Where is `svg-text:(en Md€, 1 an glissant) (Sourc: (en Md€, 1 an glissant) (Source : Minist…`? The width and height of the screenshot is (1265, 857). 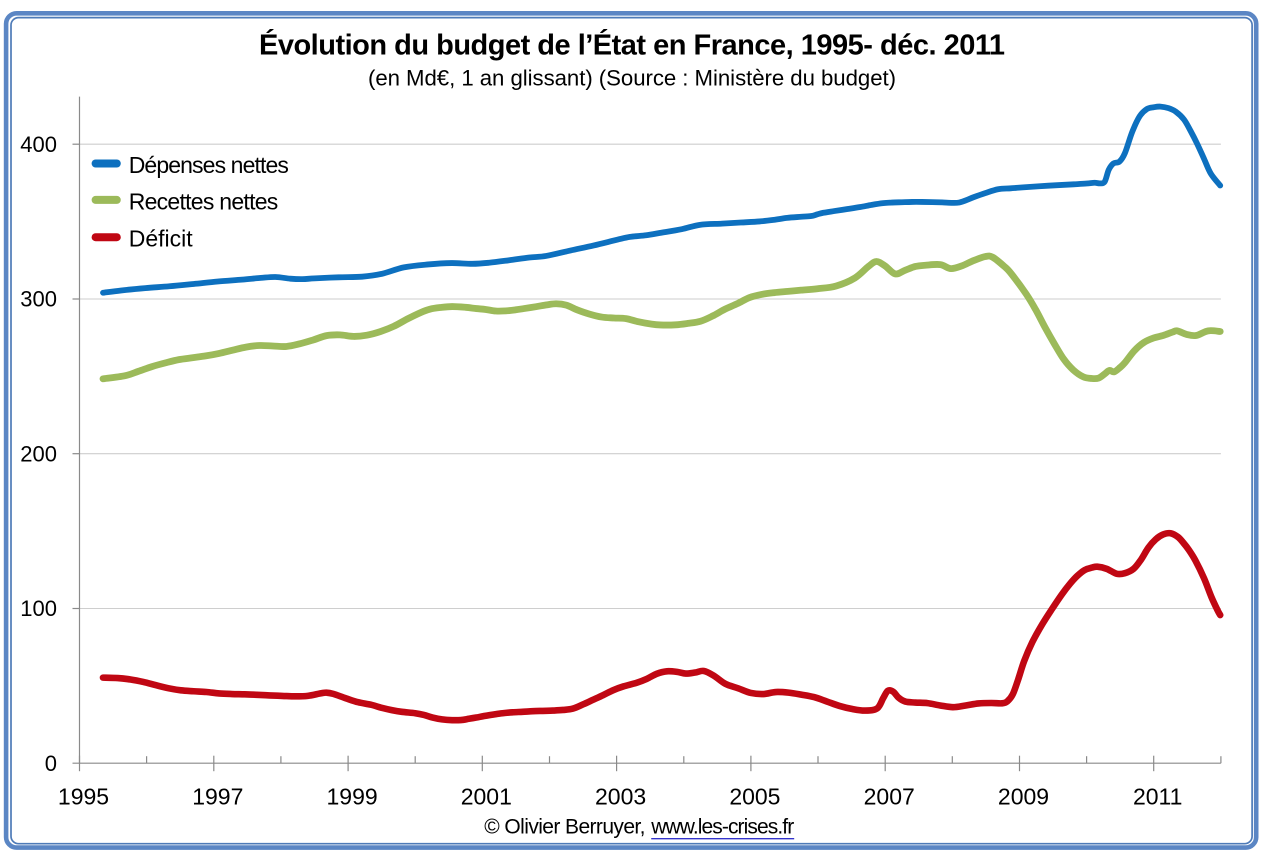
svg-text:(en Md€, 1 an glissant) (Sourc: (en Md€, 1 an glissant) (Source : Minist… is located at coordinates (632, 77).